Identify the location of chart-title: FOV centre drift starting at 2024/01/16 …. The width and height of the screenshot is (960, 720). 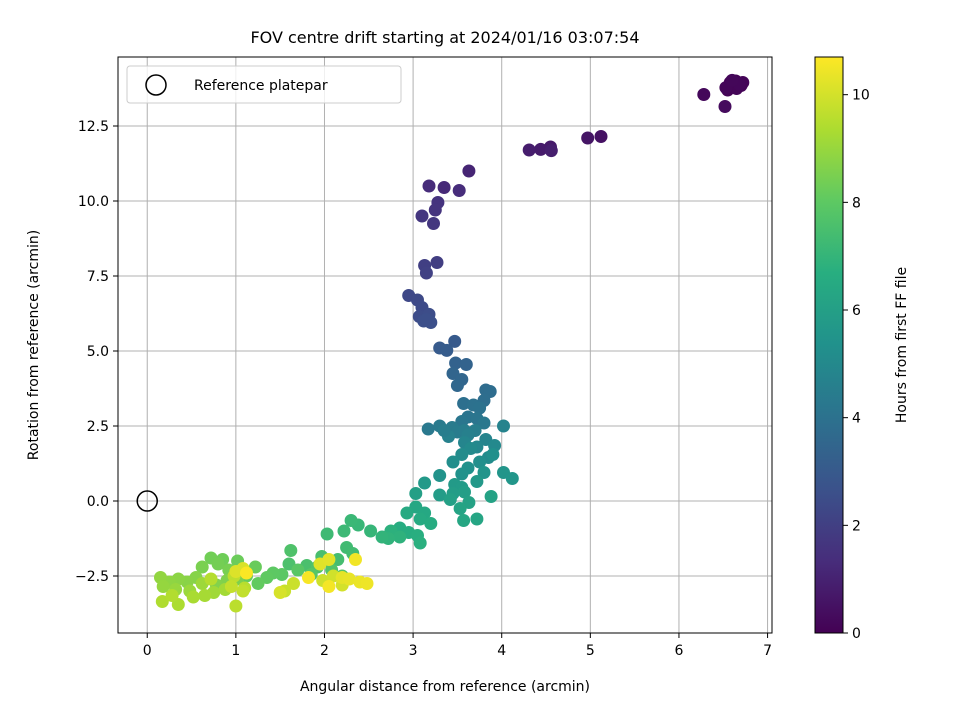
(444, 37).